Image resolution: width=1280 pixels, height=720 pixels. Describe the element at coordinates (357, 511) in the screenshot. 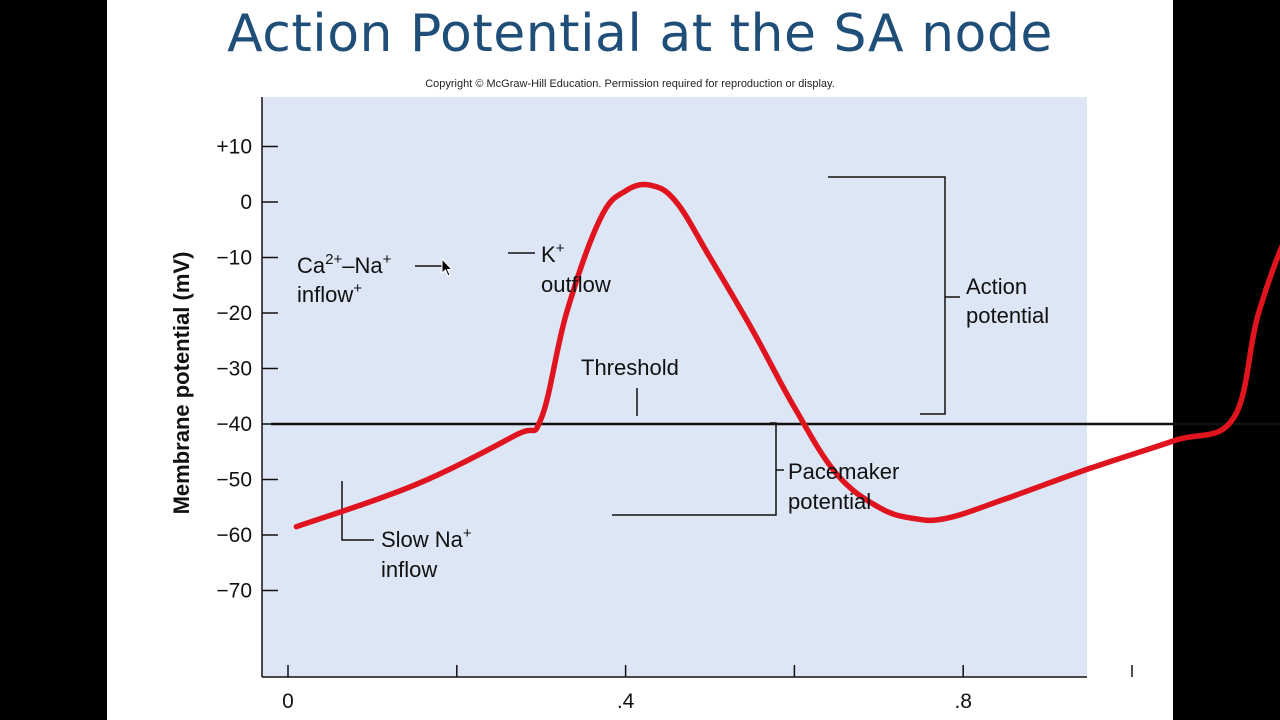

I see `slow-na-leader` at that location.